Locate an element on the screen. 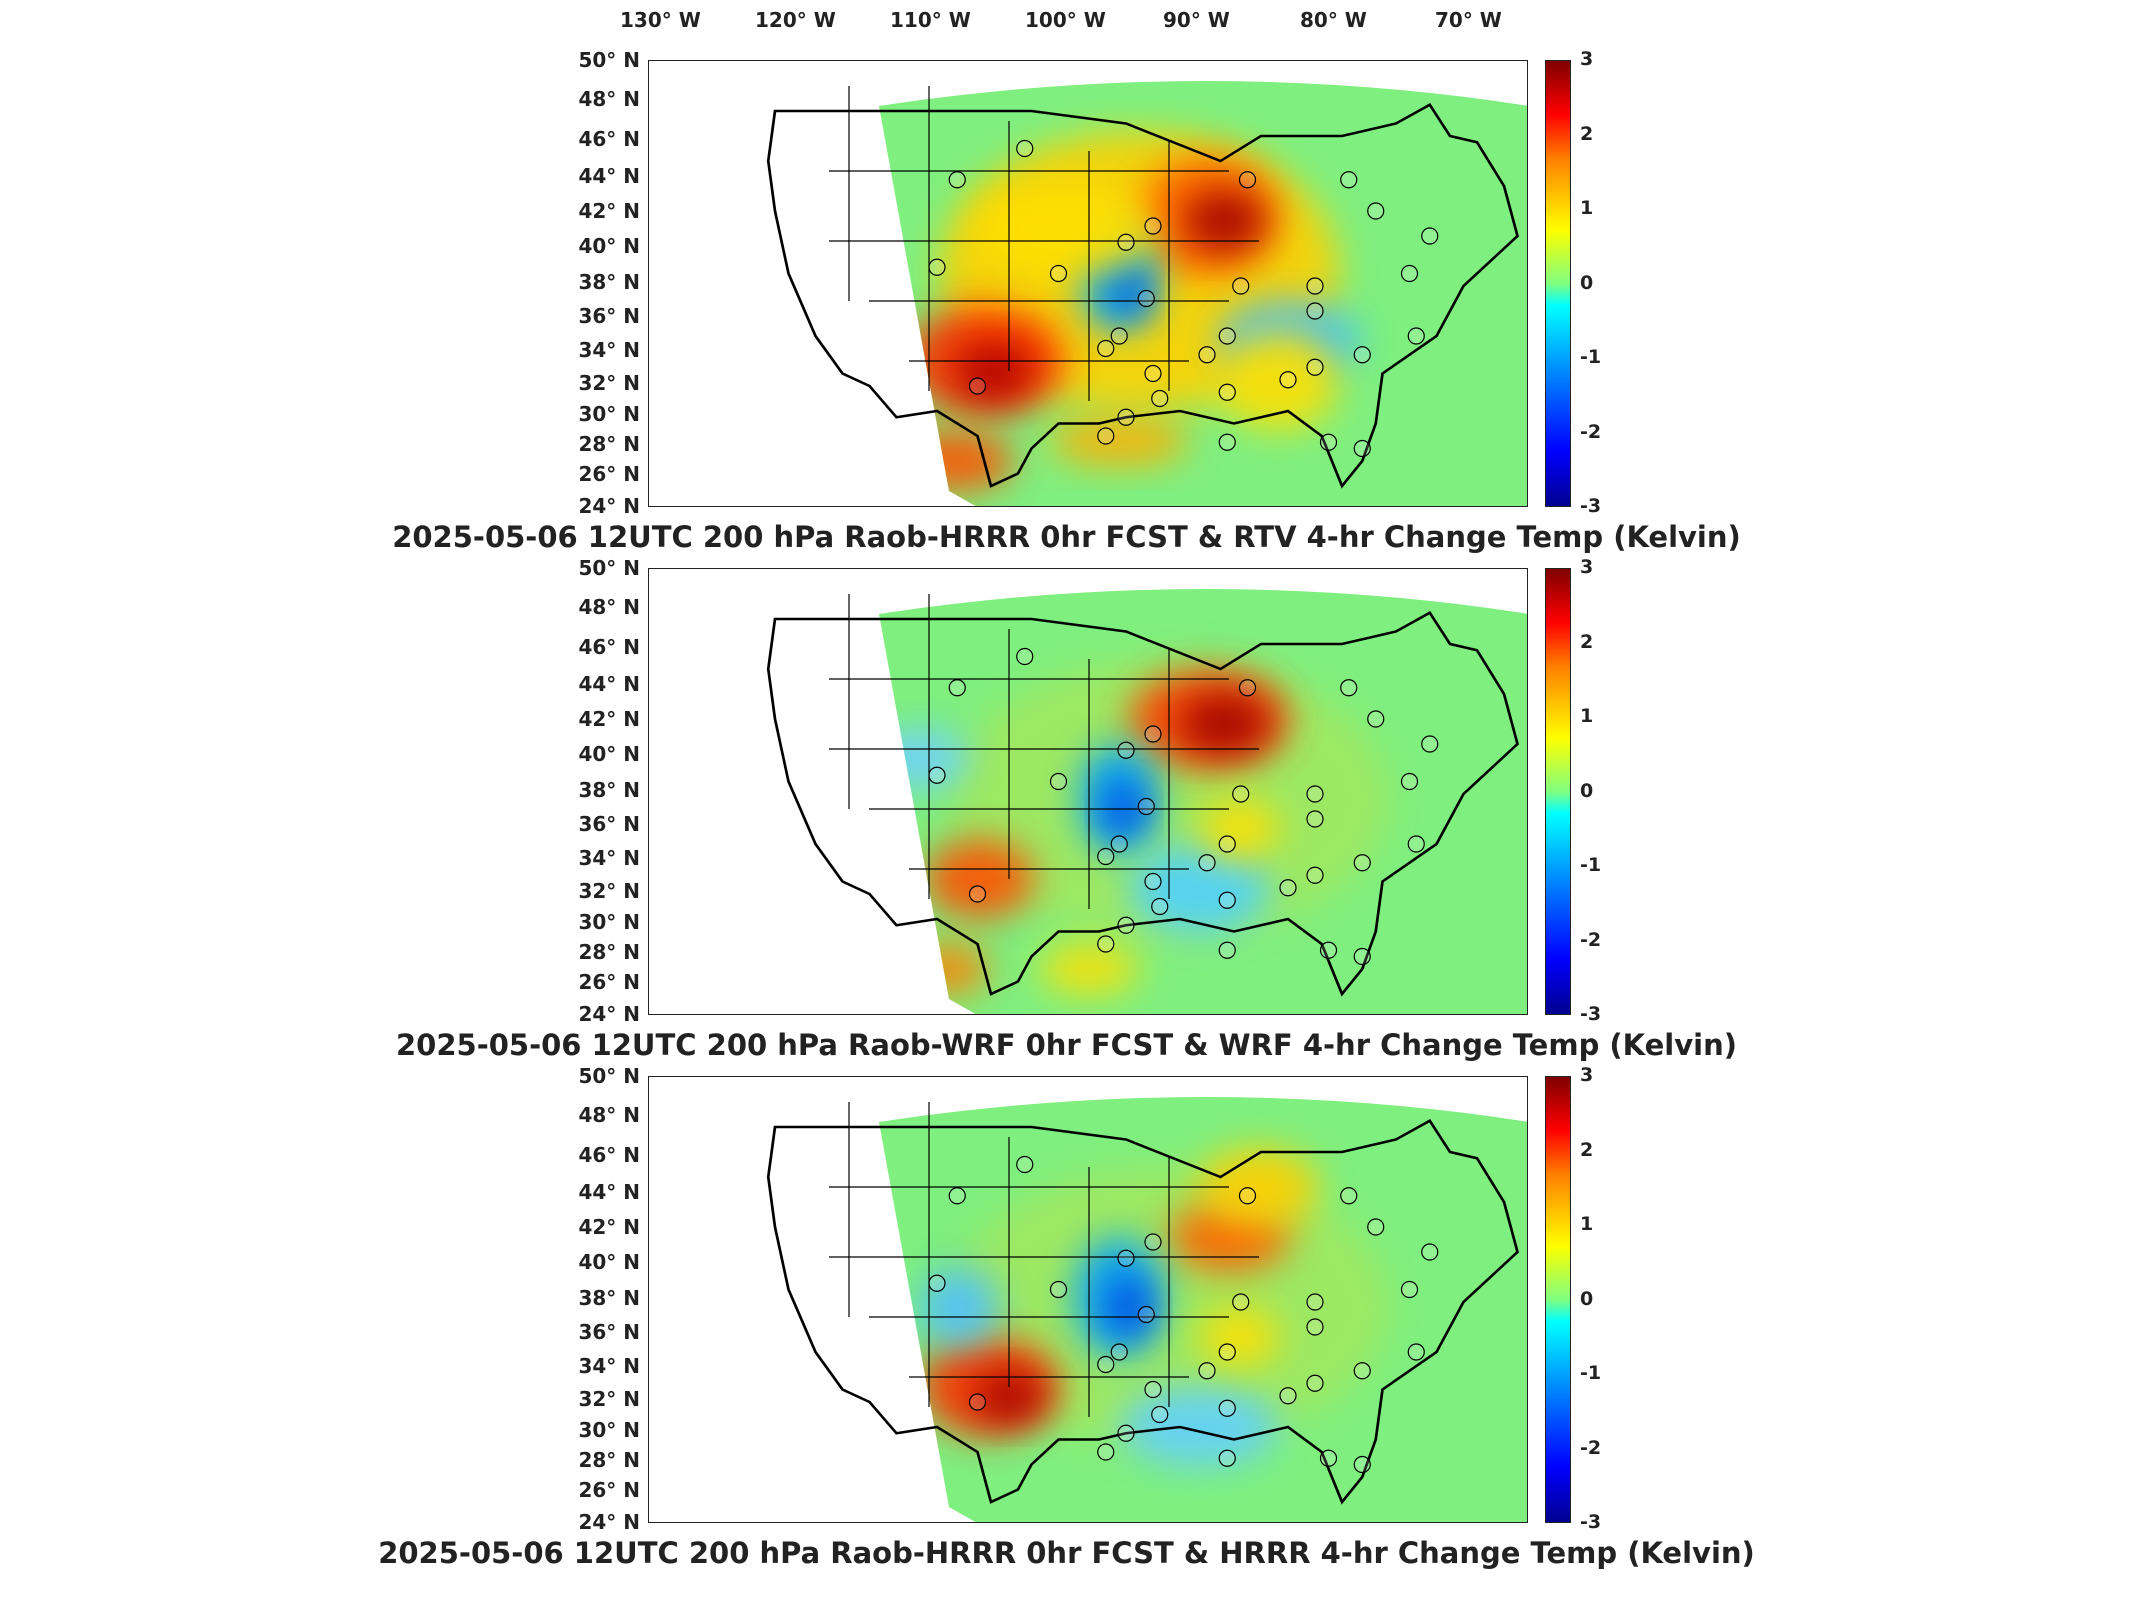  temperature-field is located at coordinates (1126, 311).